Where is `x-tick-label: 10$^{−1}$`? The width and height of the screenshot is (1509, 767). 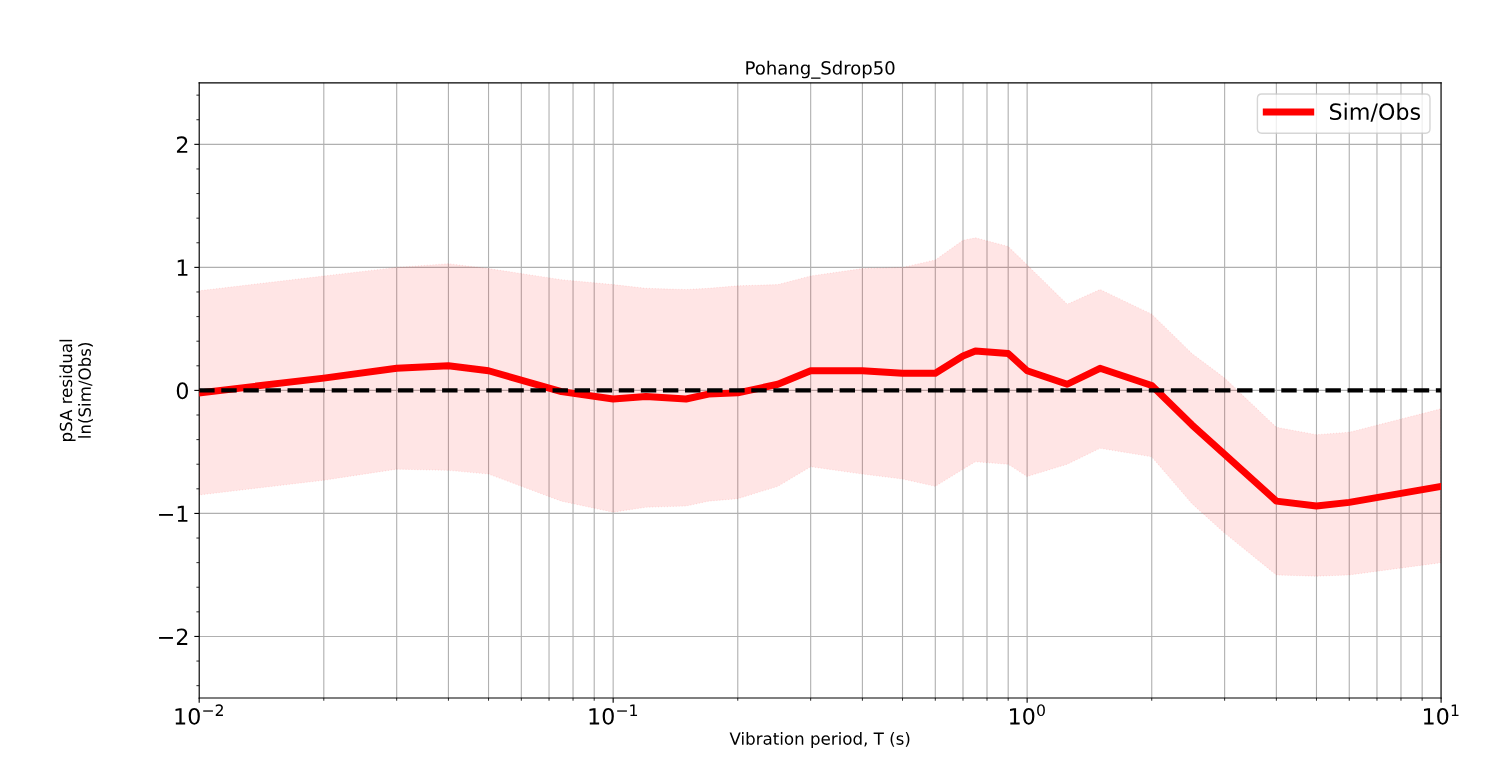 x-tick-label: 10$^{−1}$ is located at coordinates (613, 714).